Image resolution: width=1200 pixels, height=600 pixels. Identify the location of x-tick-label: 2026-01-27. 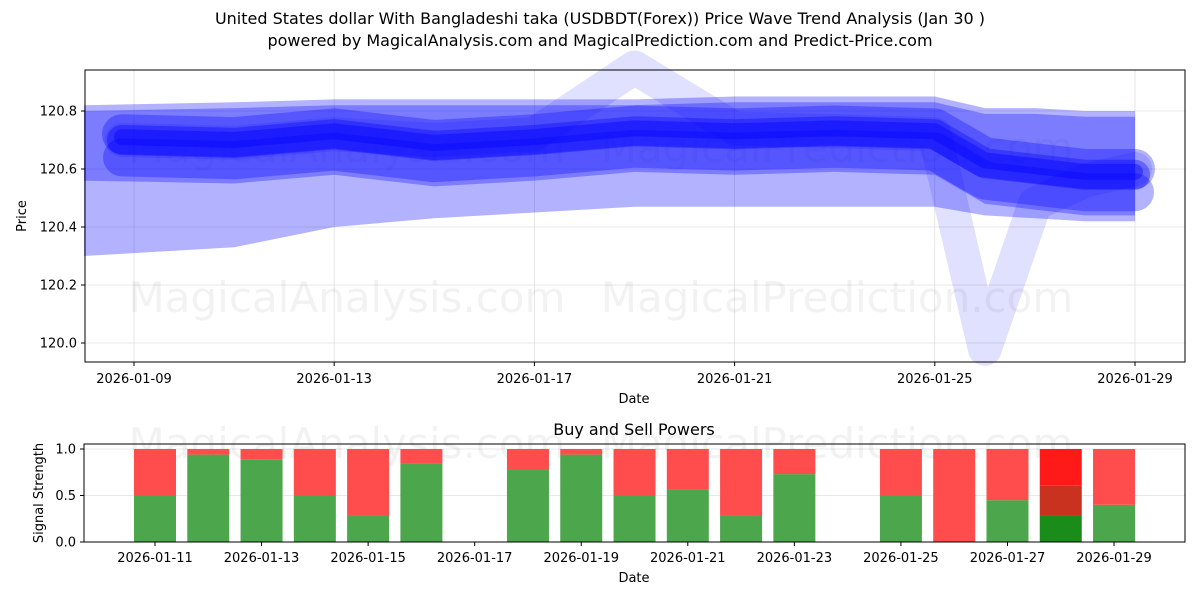
(1008, 558).